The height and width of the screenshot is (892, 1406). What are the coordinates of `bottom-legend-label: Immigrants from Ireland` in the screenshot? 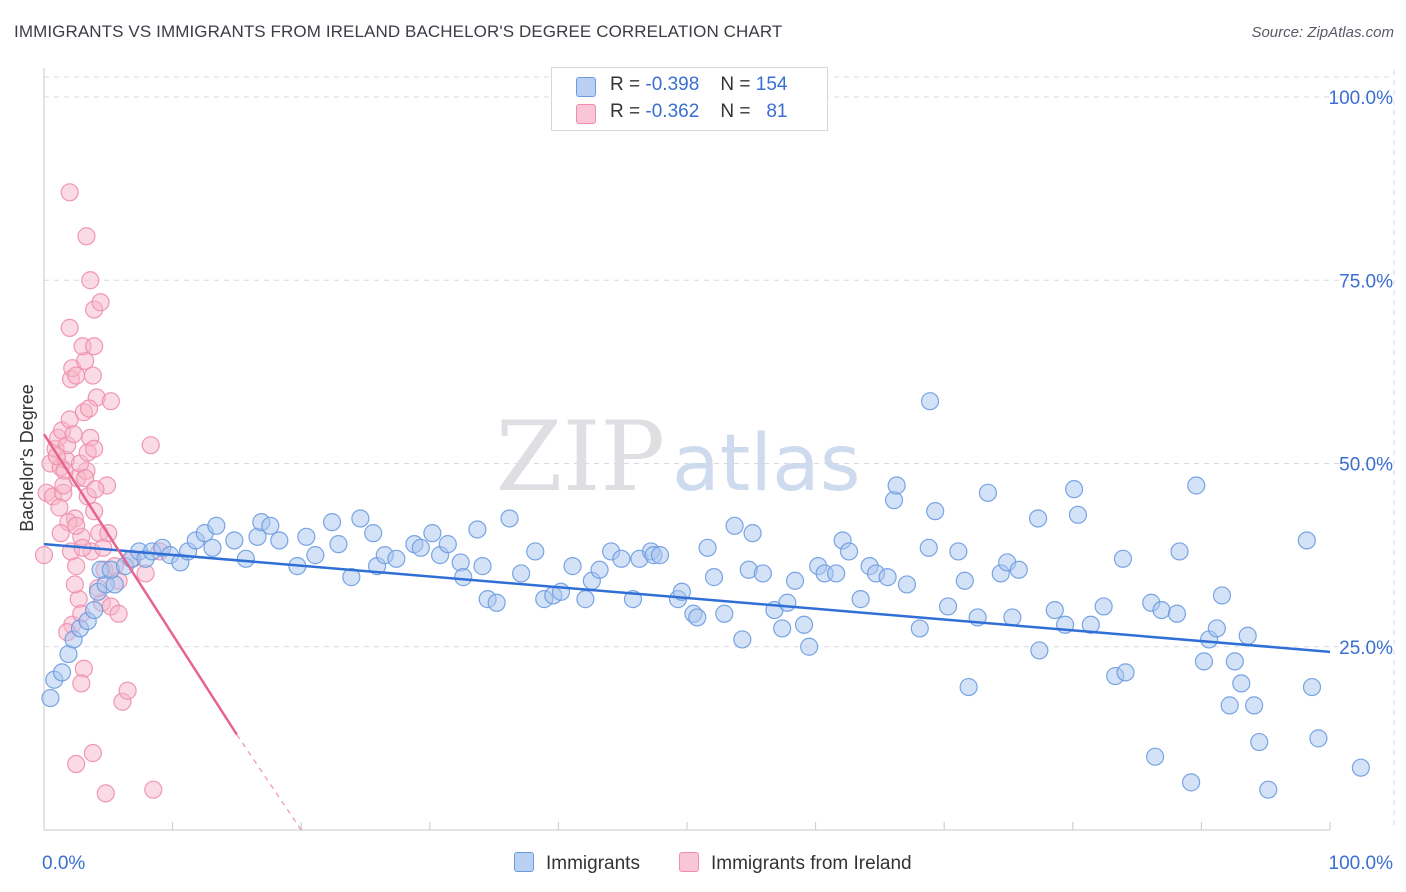 It's located at (811, 863).